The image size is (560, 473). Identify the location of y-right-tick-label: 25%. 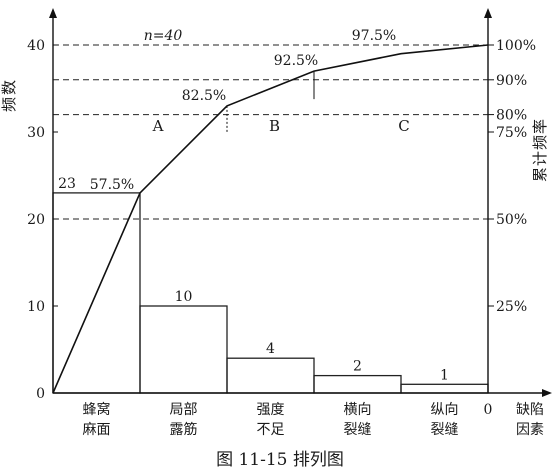
(511, 307).